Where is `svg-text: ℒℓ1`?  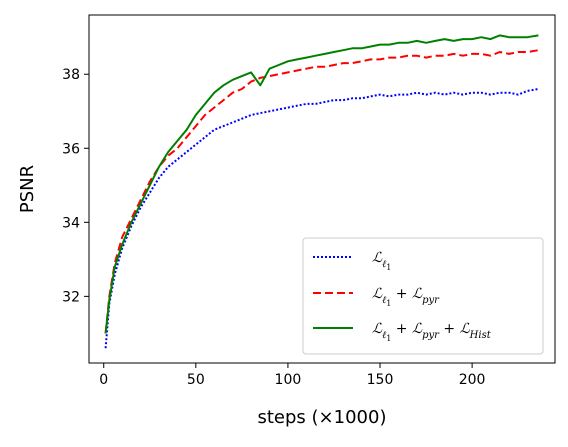
svg-text: ℒℓ1 is located at coordinates (381, 261).